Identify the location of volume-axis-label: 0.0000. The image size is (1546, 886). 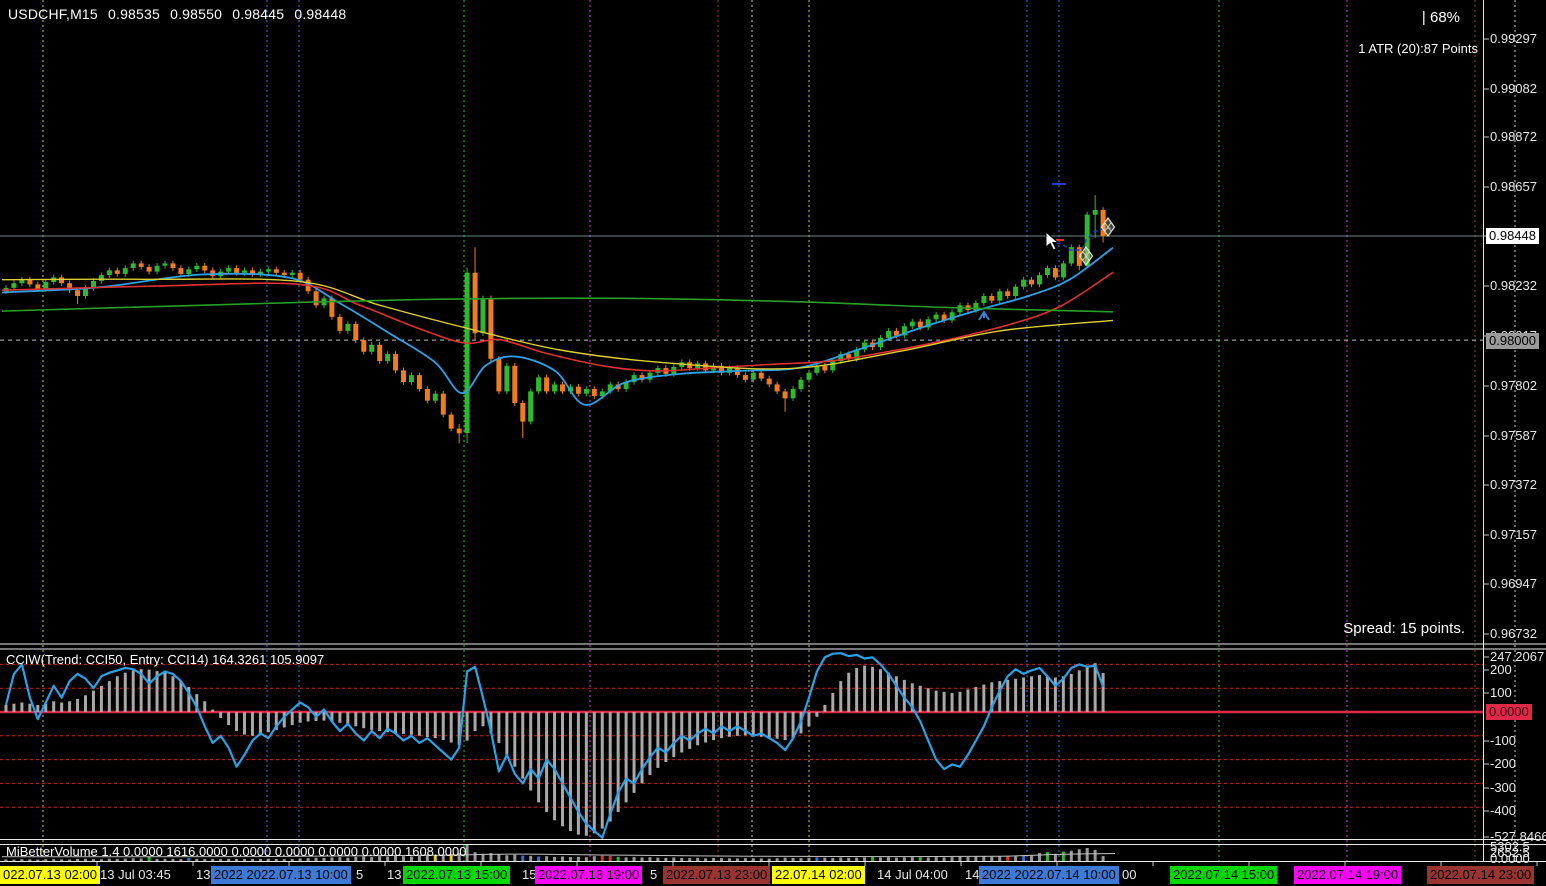
(1510, 858).